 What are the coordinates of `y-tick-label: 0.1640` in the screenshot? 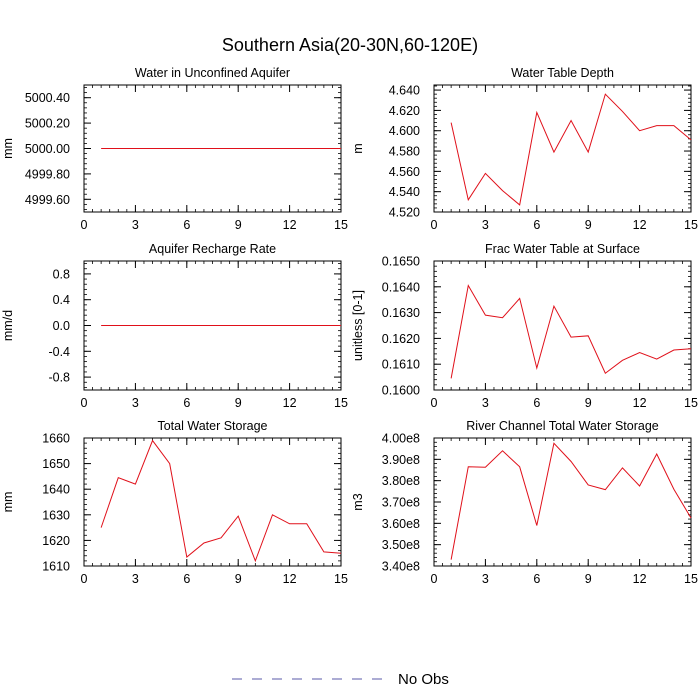 It's located at (401, 287).